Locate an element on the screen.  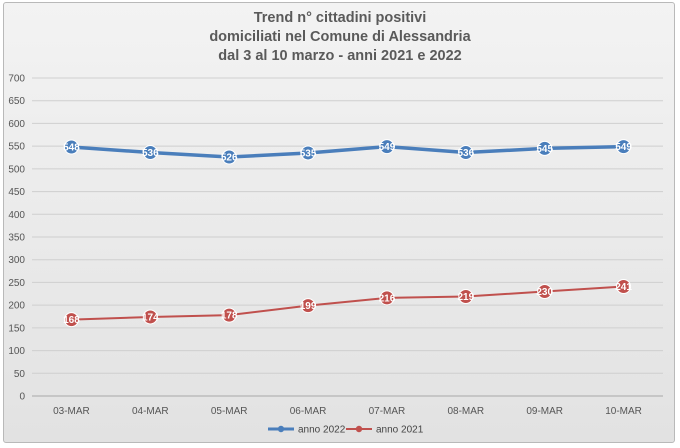
y-tick-label: 100 is located at coordinates (16, 351).